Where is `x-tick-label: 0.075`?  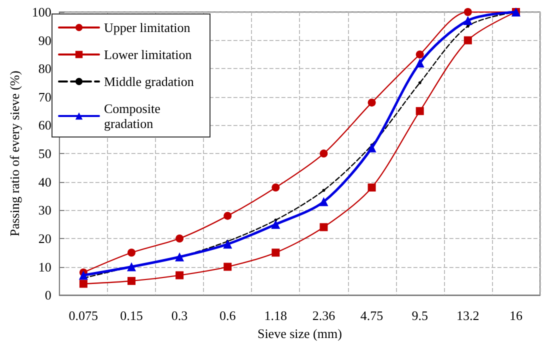
x-tick-label: 0.075 is located at coordinates (83, 316).